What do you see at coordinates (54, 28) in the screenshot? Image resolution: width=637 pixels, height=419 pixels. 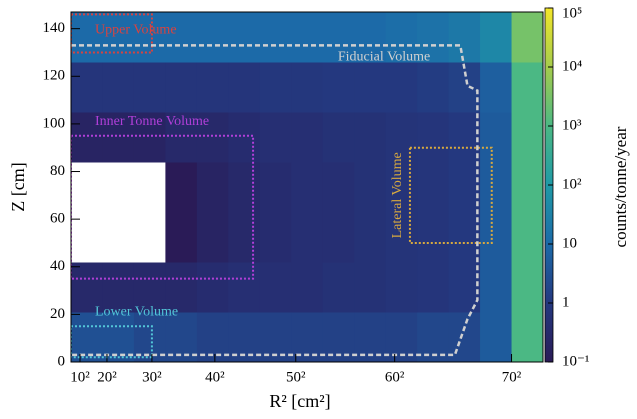 I see `y-tick-label: 140` at bounding box center [54, 28].